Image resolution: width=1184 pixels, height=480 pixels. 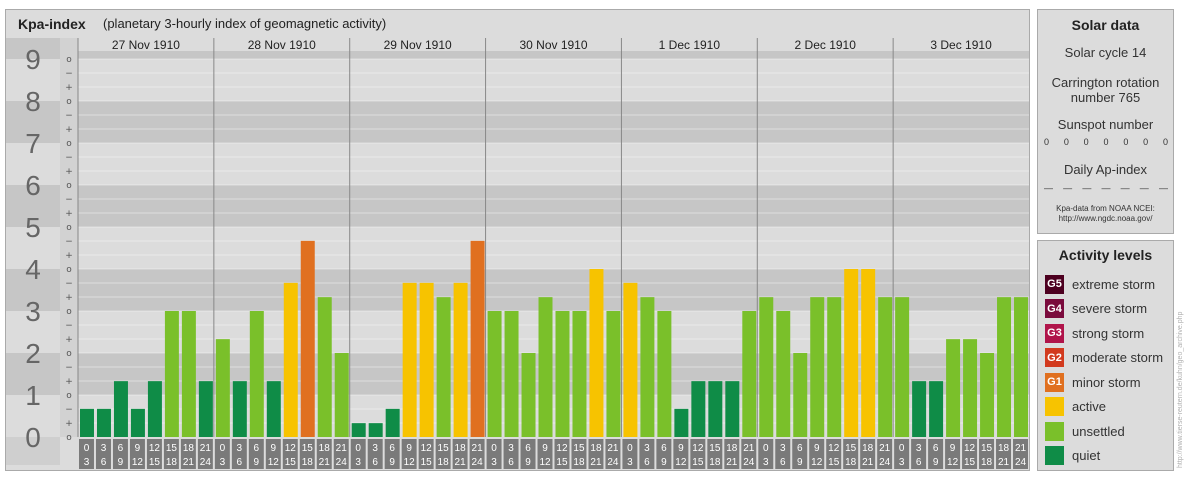 I want to click on ap-index-label: Daily Ap-index, so click(x=1105, y=169).